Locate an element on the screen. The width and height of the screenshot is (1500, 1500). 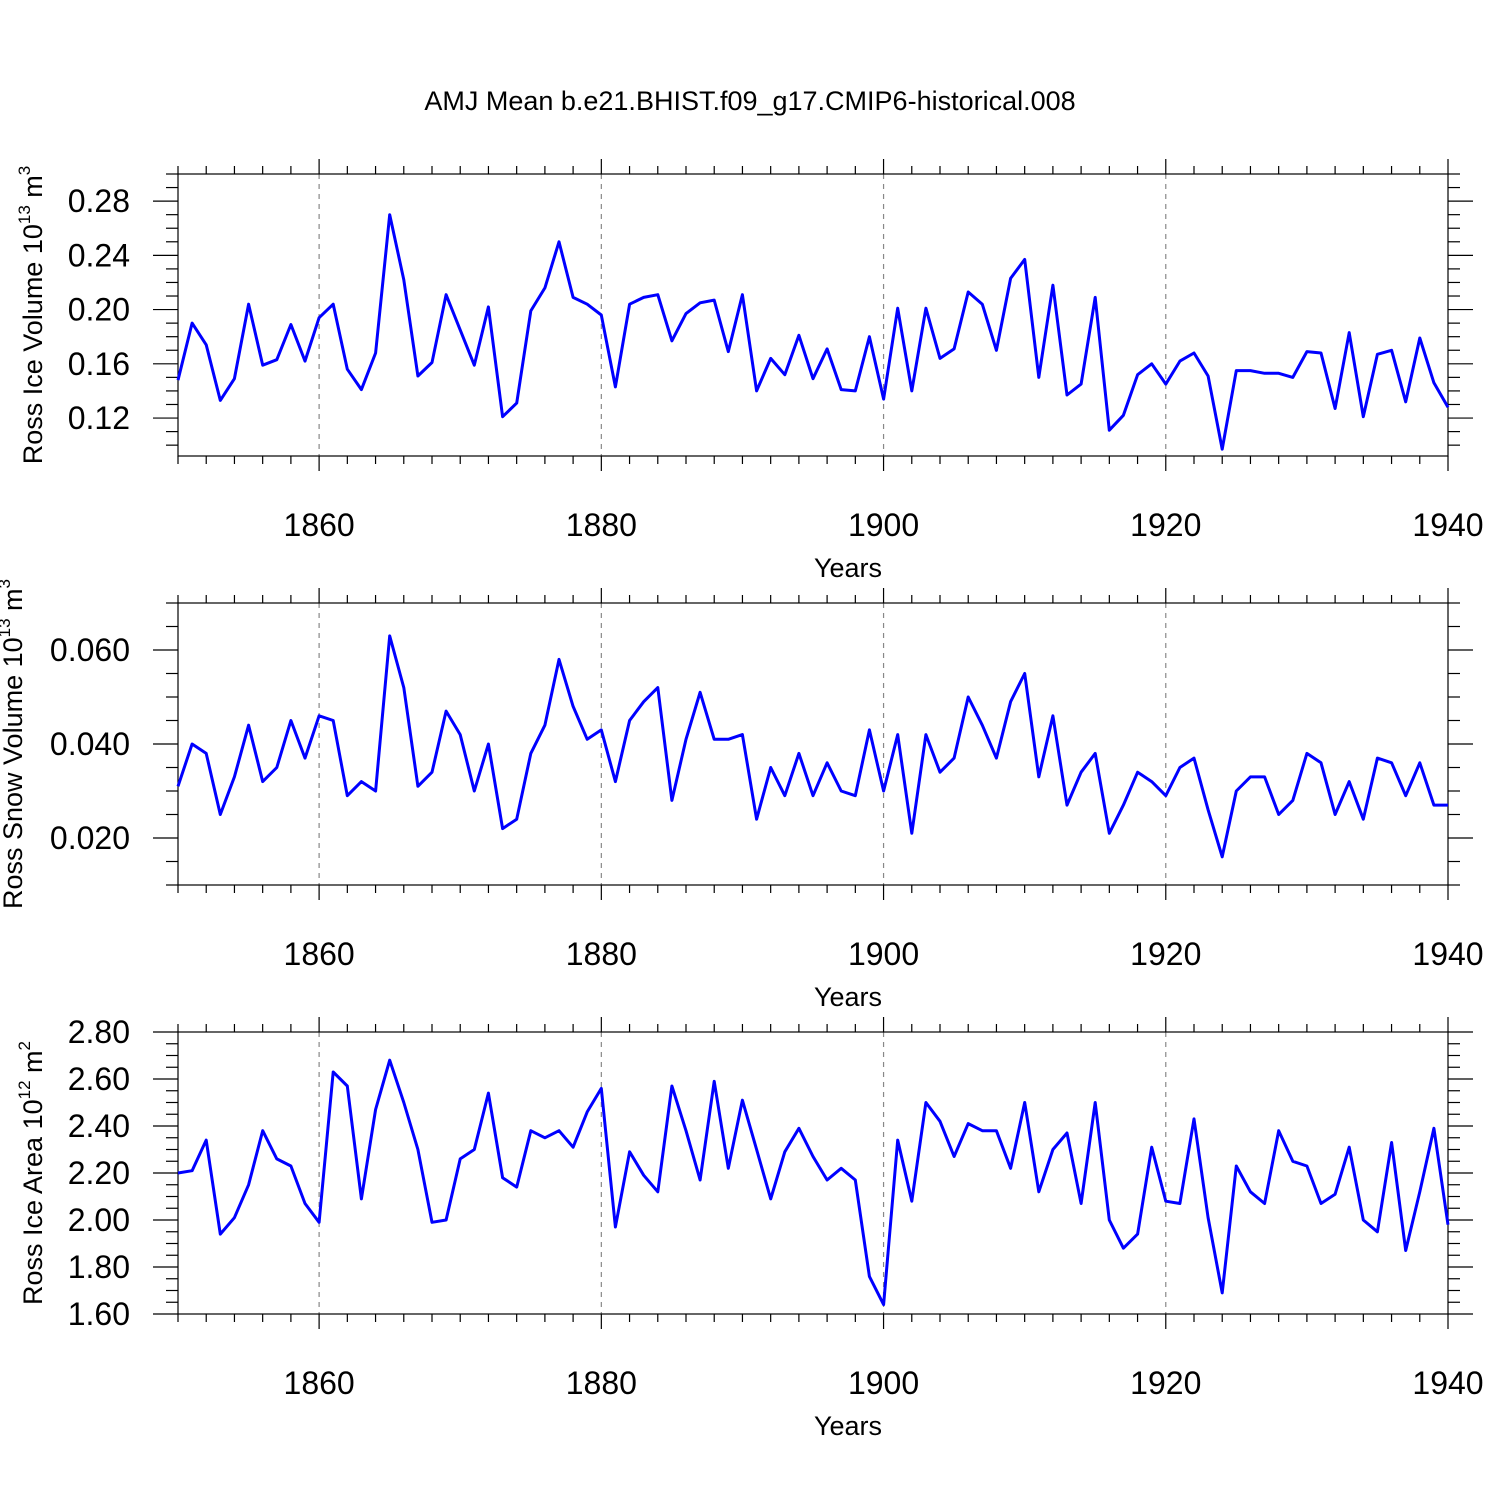
y-axis-title-part: Ross Snow Volume 10 is located at coordinates (14, 773).